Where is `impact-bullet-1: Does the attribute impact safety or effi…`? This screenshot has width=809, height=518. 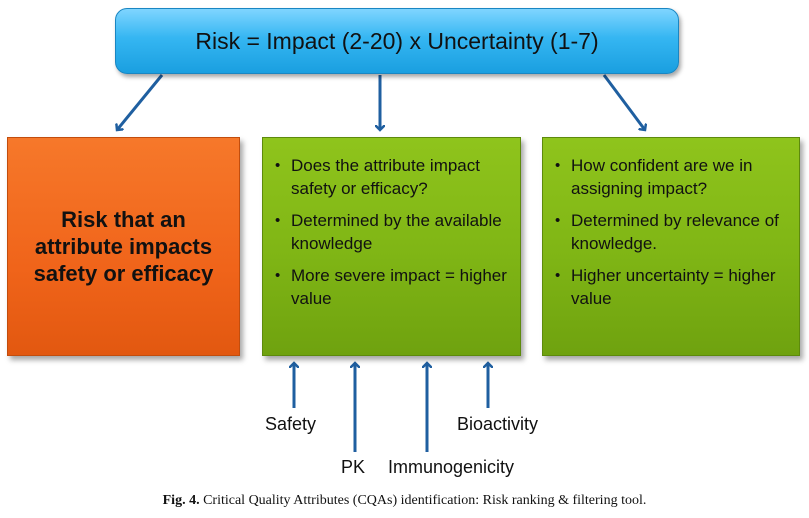
impact-bullet-1: Does the attribute impact safety or effi… is located at coordinates (392, 177).